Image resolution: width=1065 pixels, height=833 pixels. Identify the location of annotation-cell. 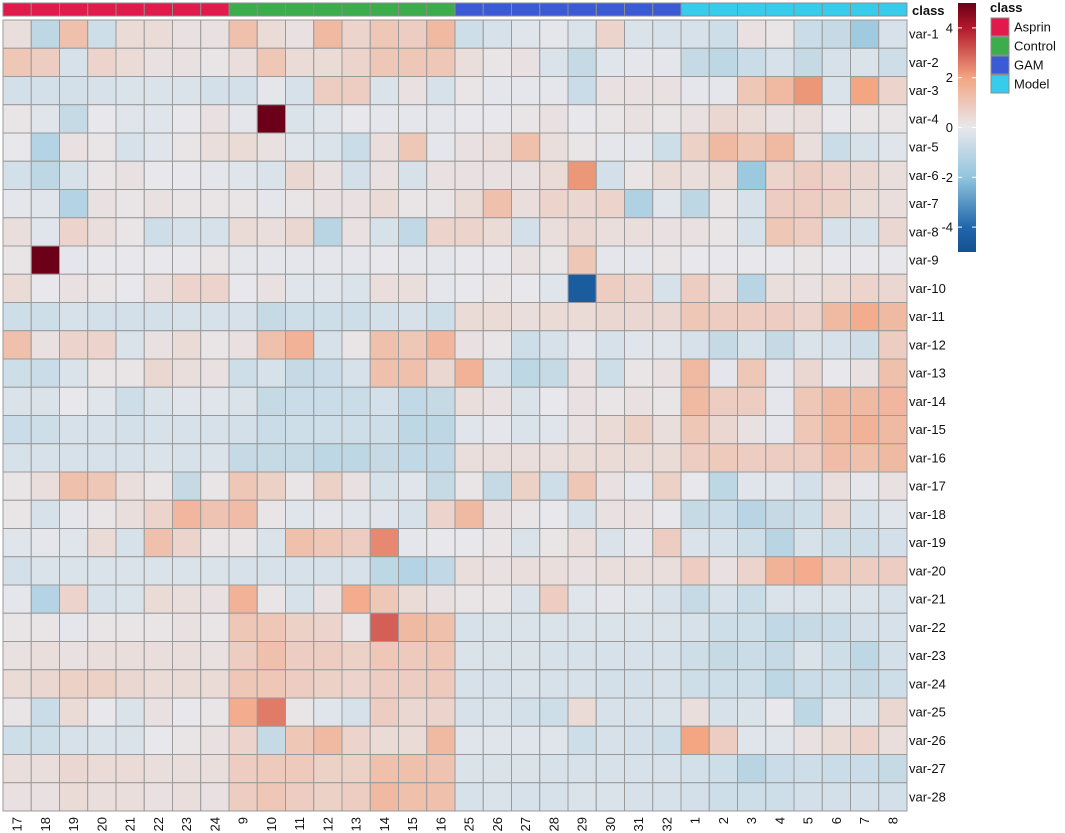
(300, 9).